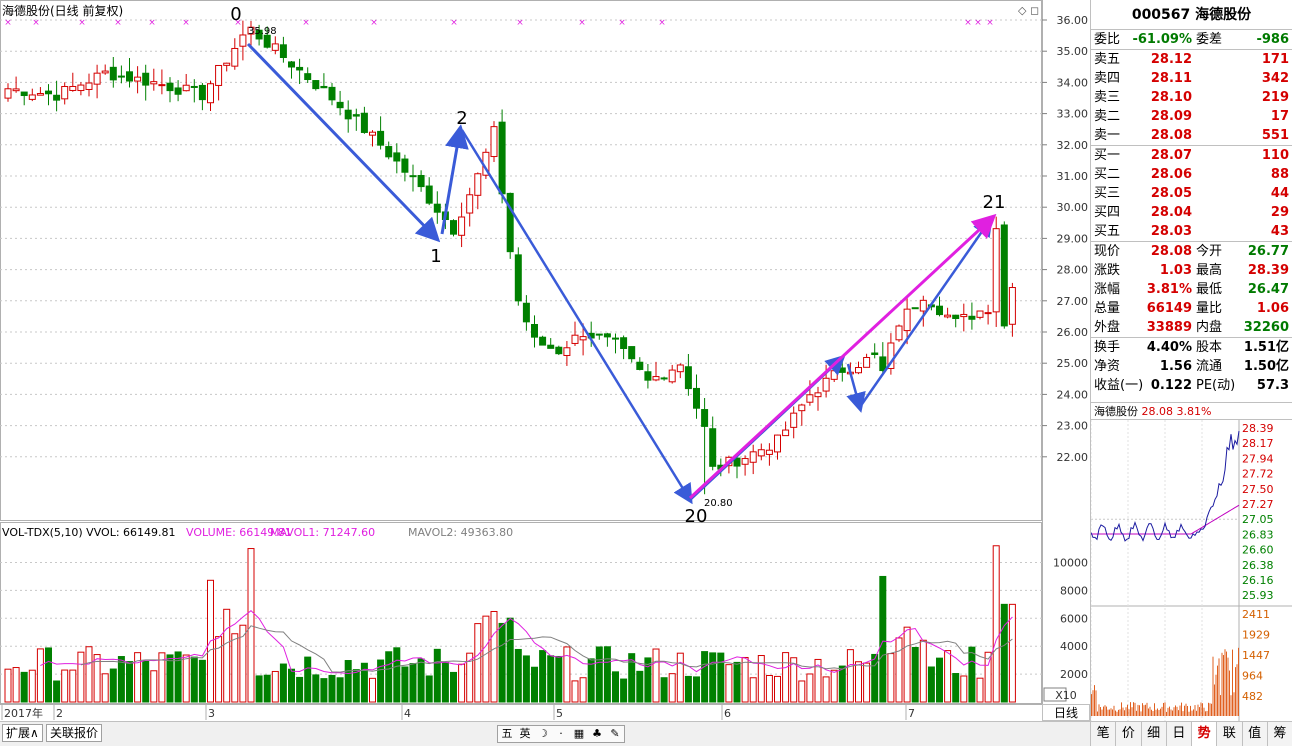  Describe the element at coordinates (74, 733) in the screenshot. I see `related-quotes-tab: 关联报价` at that location.